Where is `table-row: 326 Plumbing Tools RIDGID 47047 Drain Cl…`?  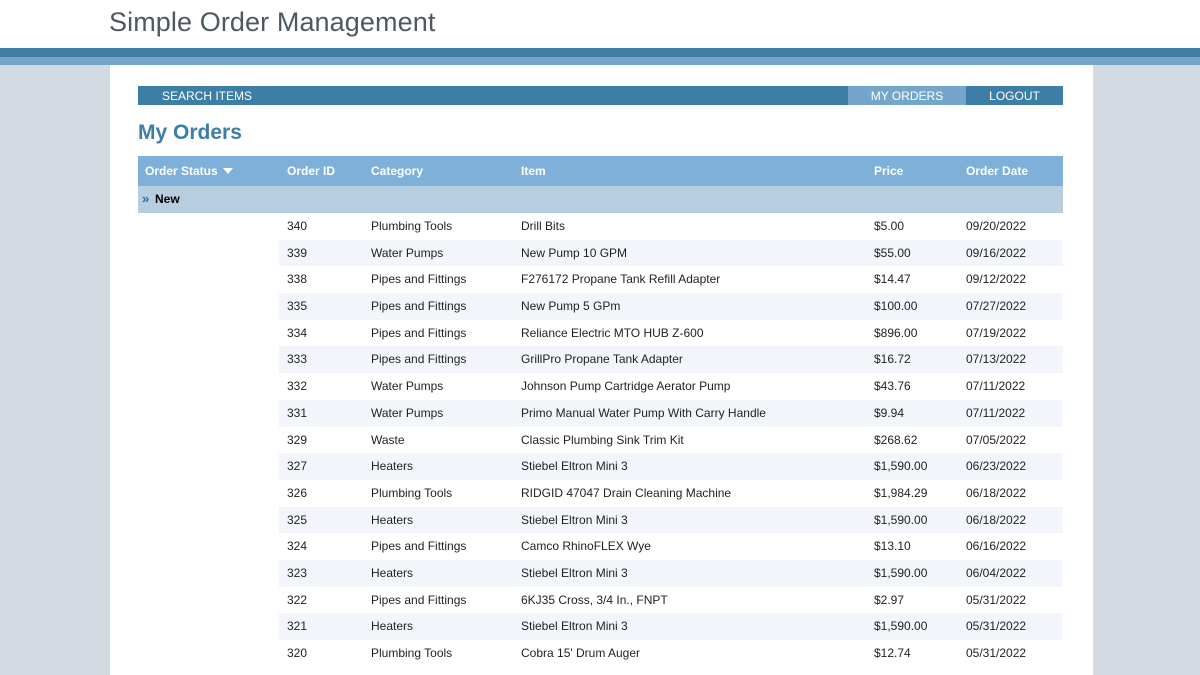
table-row: 326 Plumbing Tools RIDGID 47047 Drain Cl… is located at coordinates (600, 493).